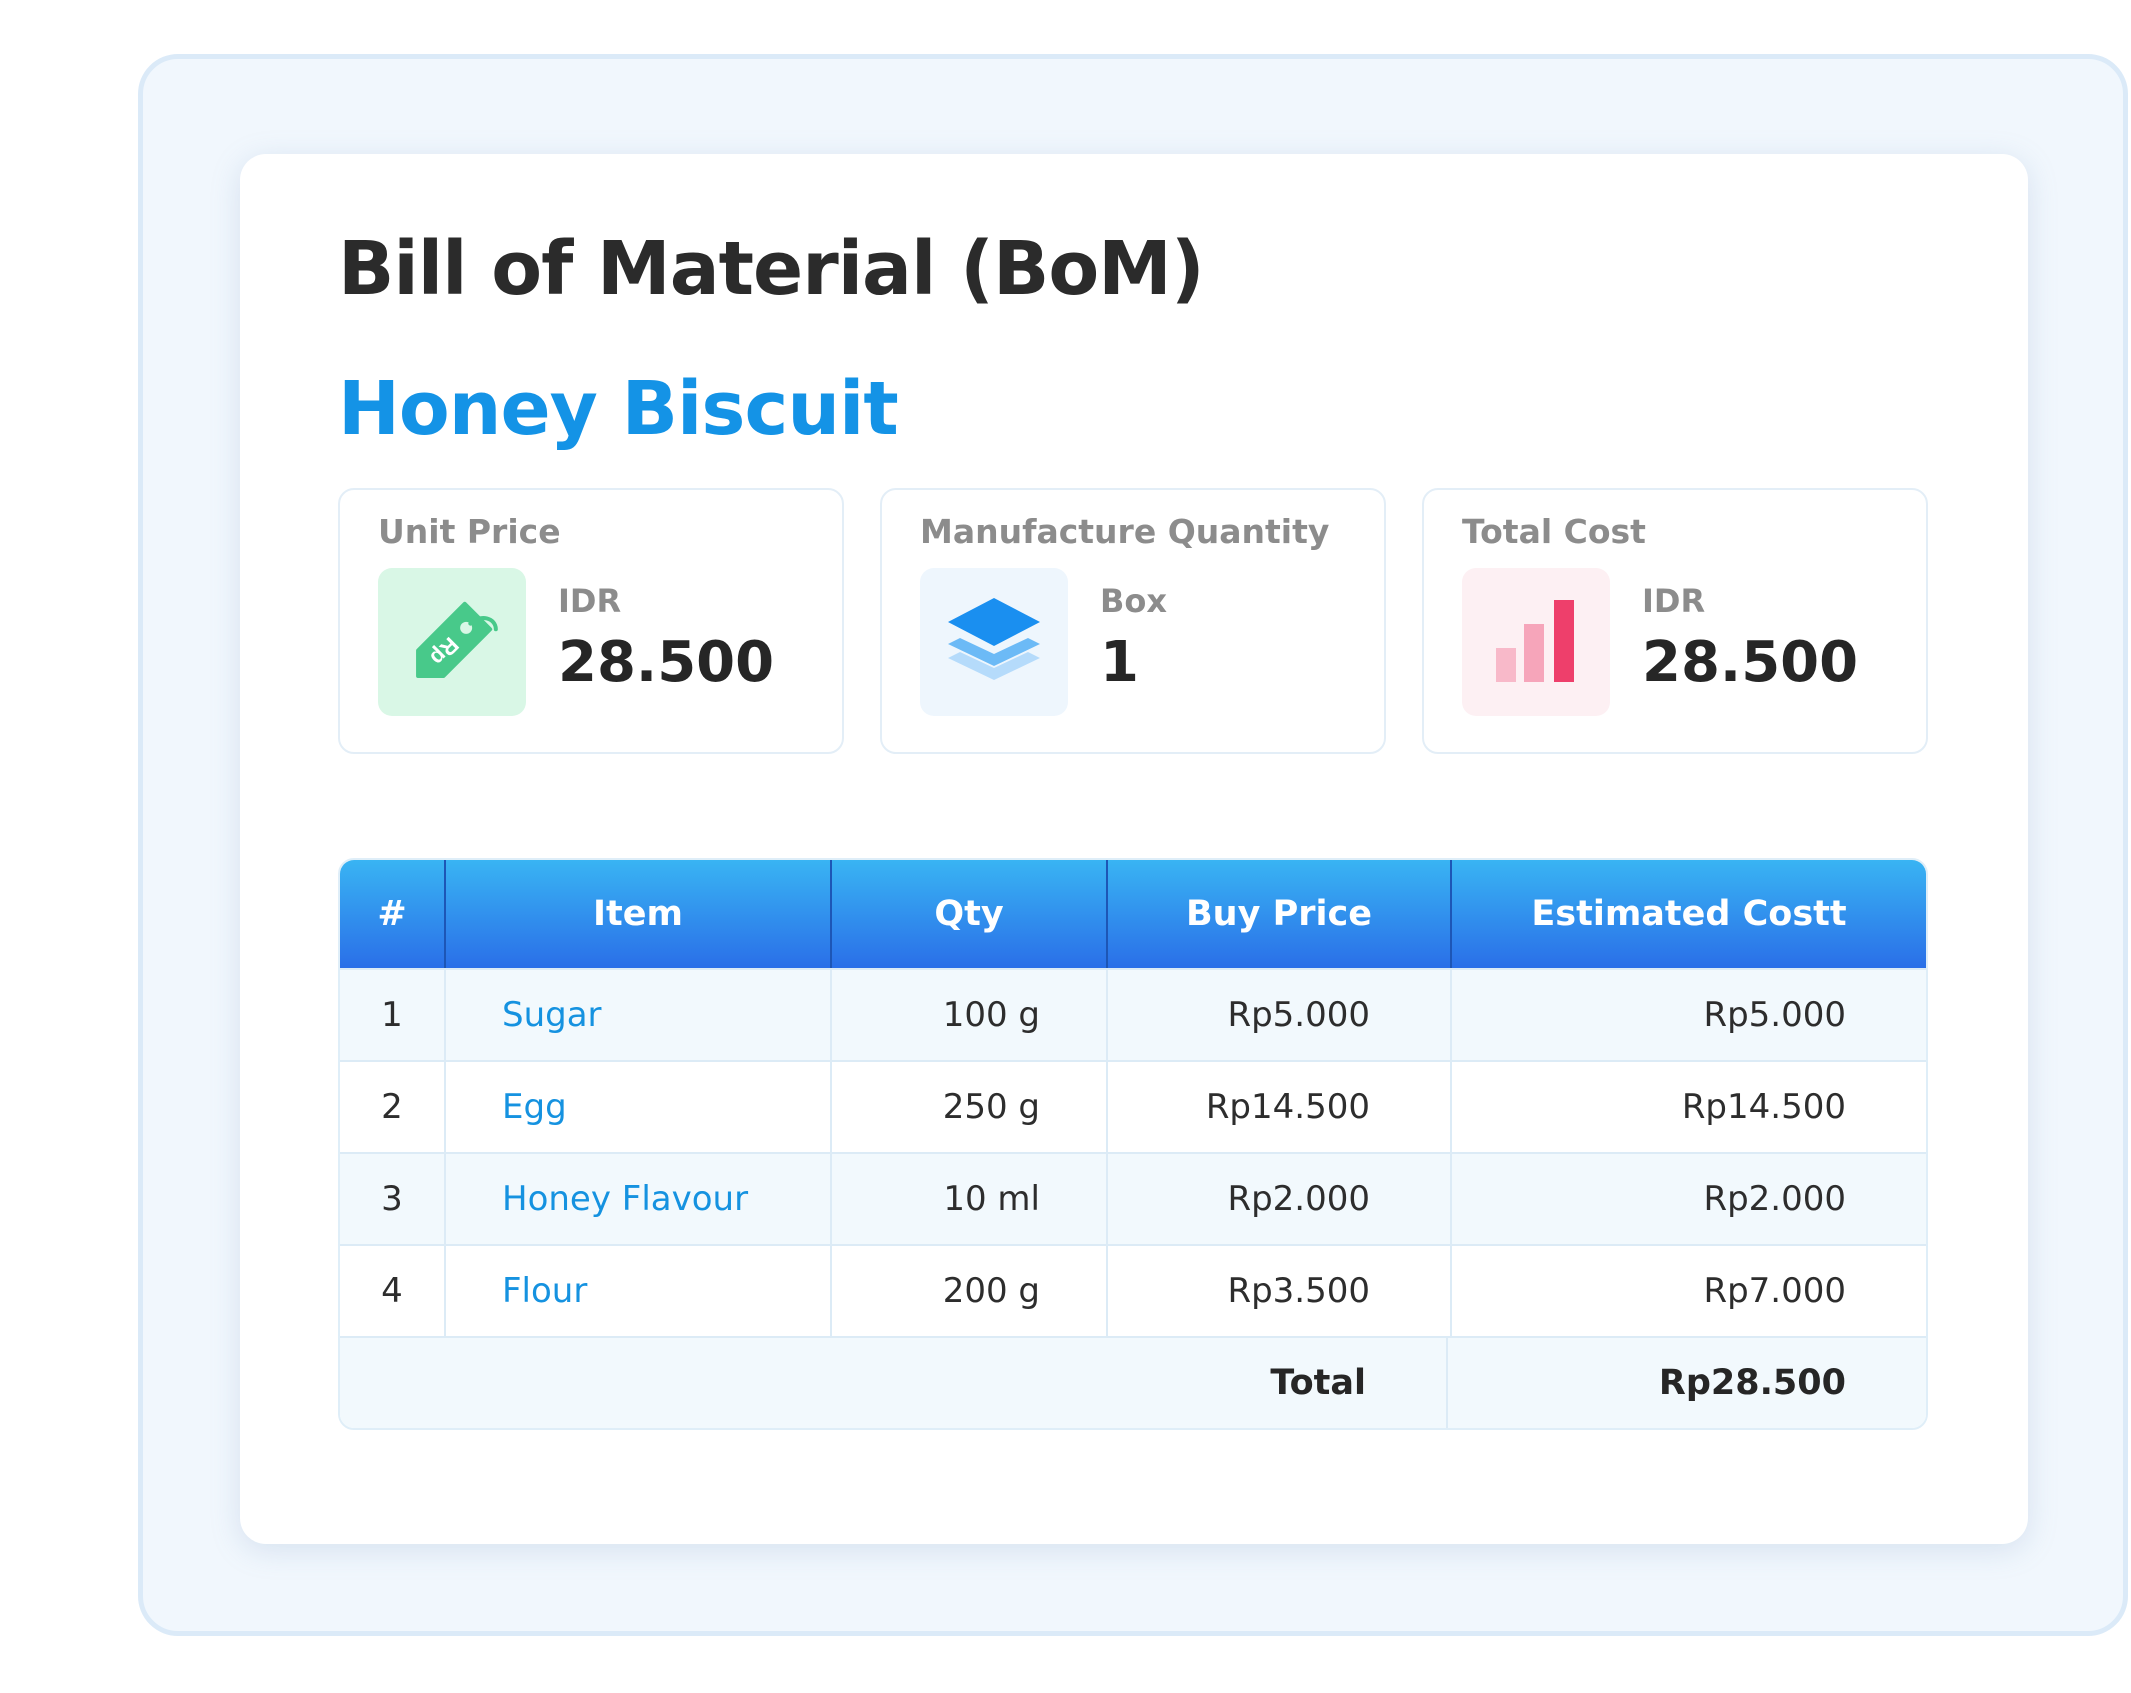  I want to click on stat-unit: Box, so click(1134, 601).